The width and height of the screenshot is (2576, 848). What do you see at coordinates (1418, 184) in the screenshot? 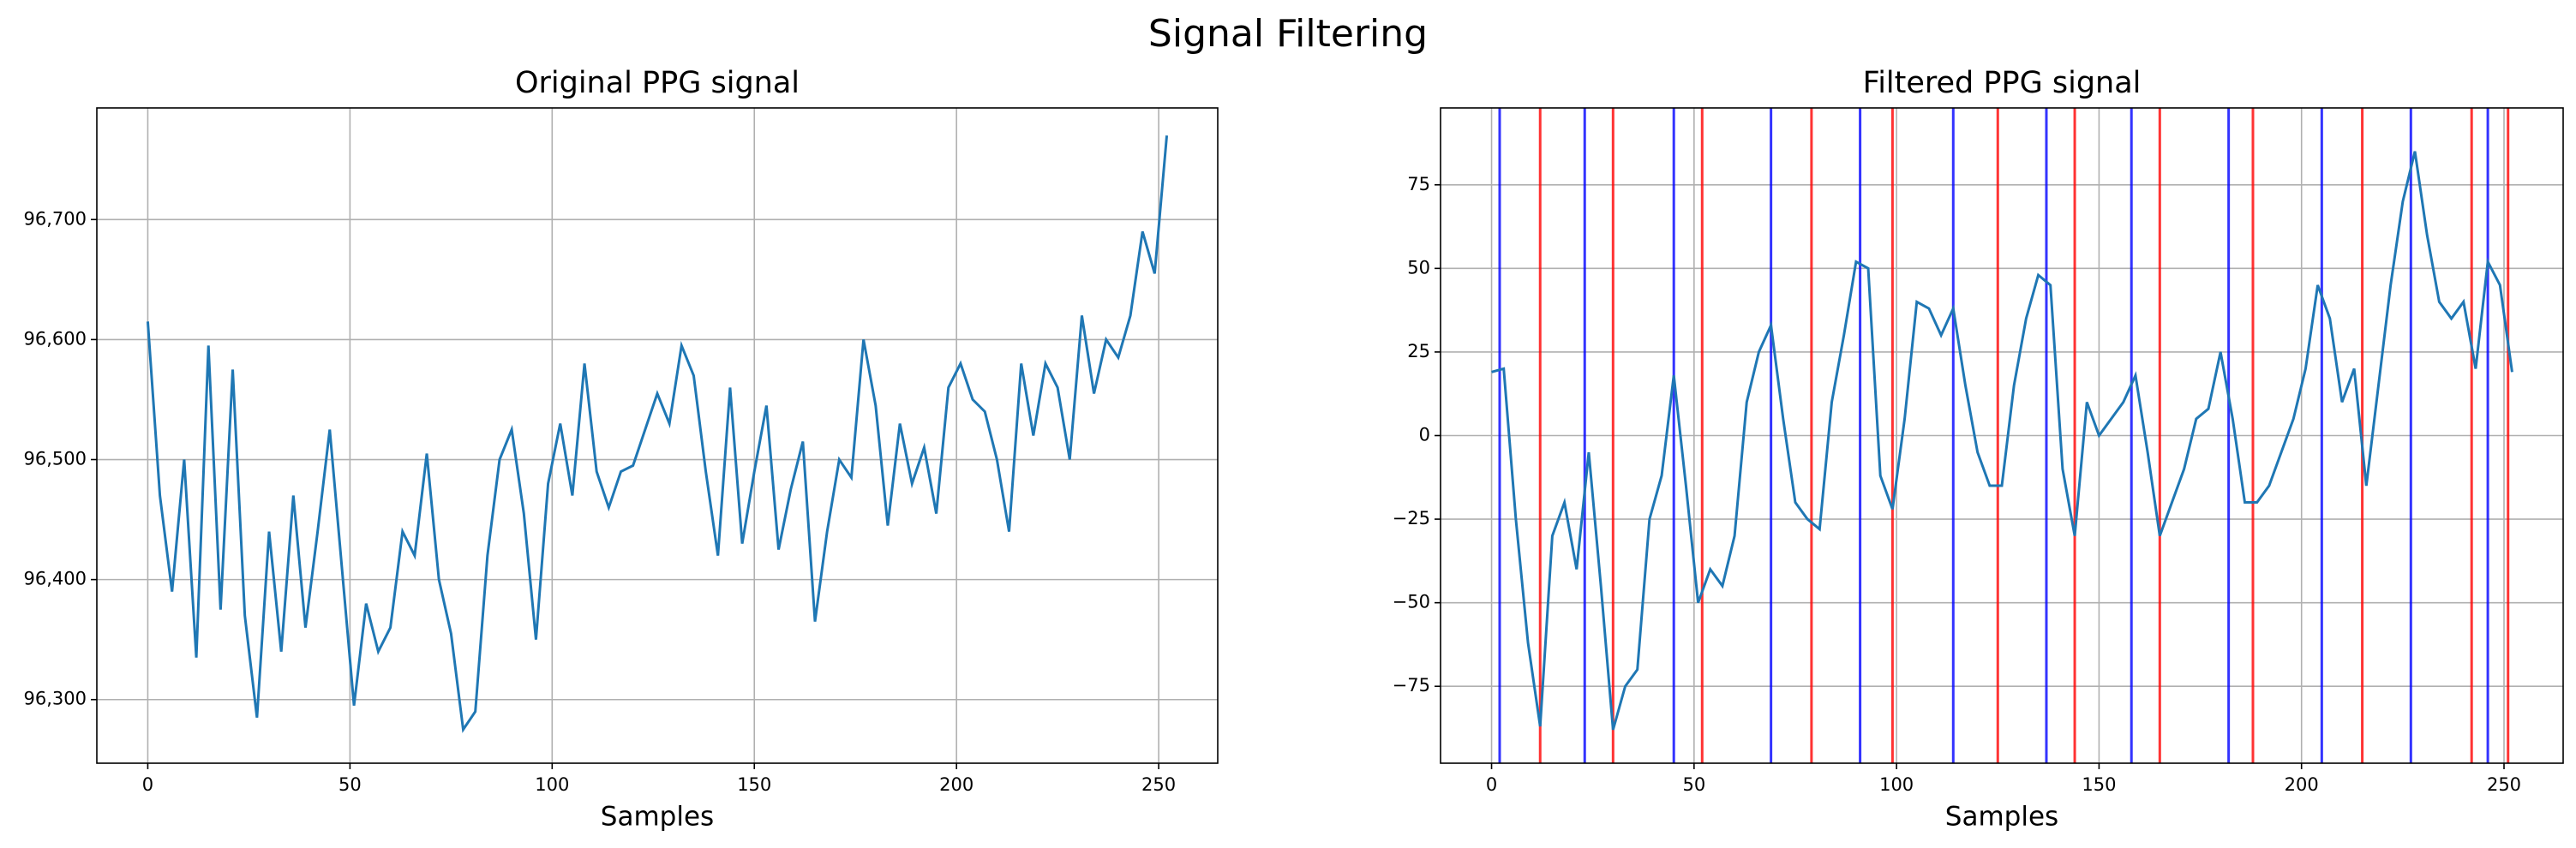
I see `y-tick-label: 75` at bounding box center [1418, 184].